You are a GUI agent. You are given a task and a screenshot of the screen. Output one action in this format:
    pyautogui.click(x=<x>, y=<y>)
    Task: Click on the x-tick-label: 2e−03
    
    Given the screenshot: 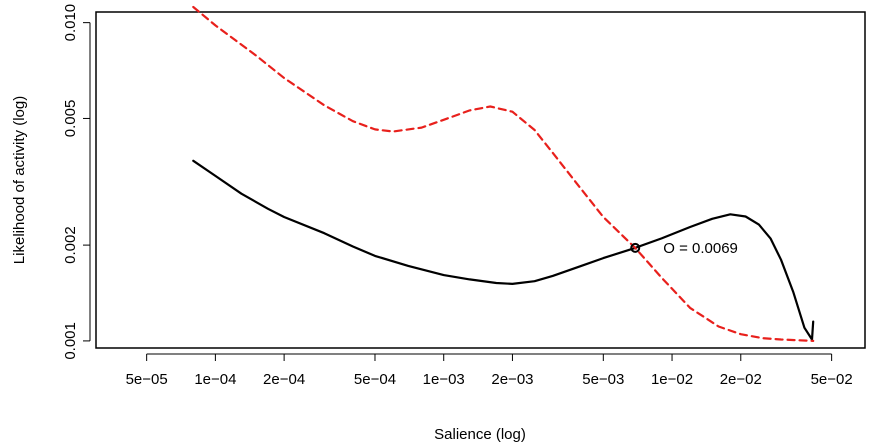 What is the action you would take?
    pyautogui.click(x=512, y=379)
    